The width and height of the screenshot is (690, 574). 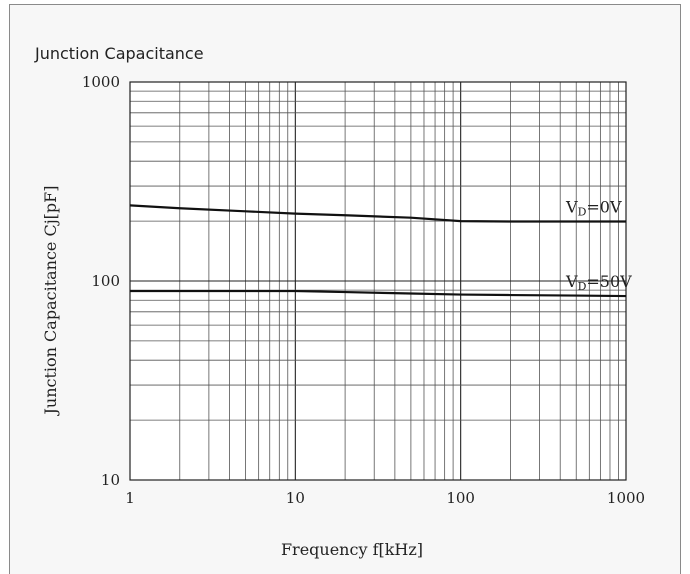 I want to click on chart-title: Junction Capacitance, so click(x=119, y=53).